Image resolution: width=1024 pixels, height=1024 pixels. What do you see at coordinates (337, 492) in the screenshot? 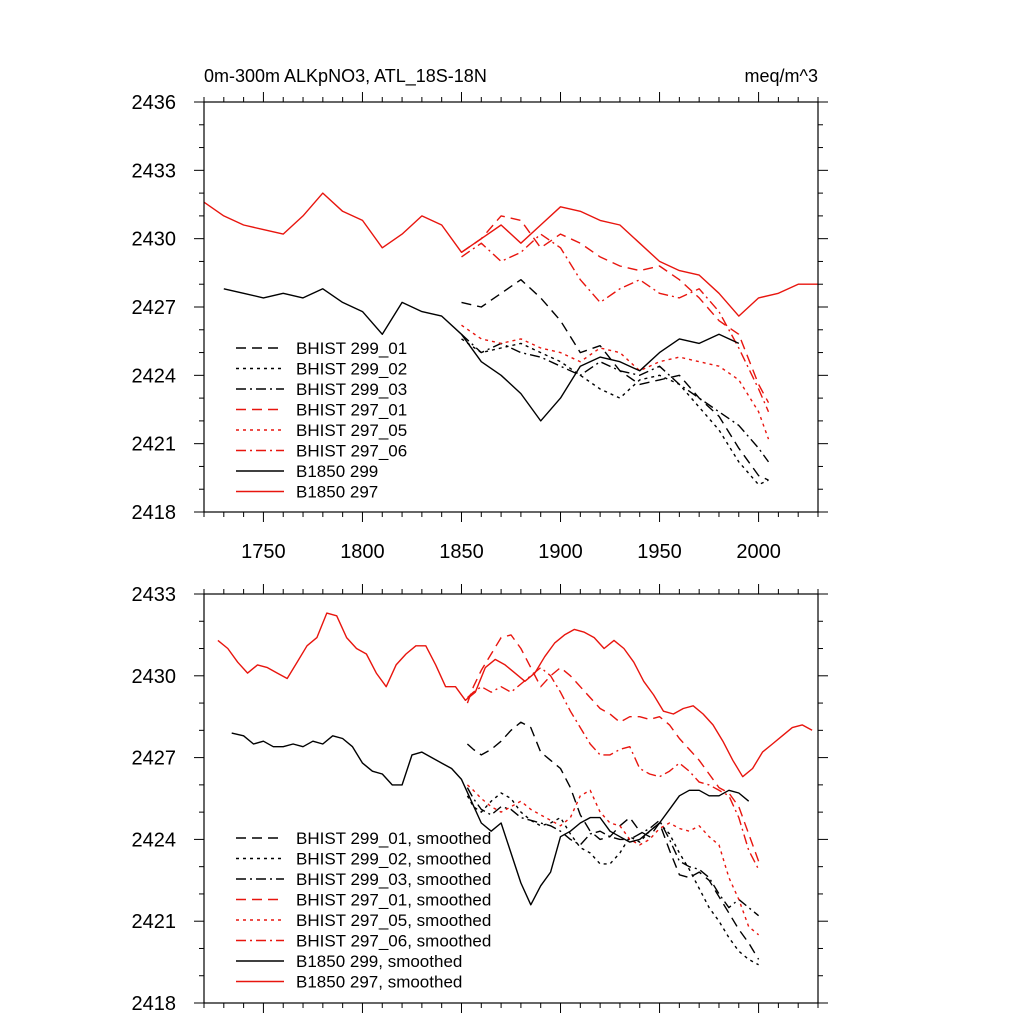
I see `legend-label: B1850 297` at bounding box center [337, 492].